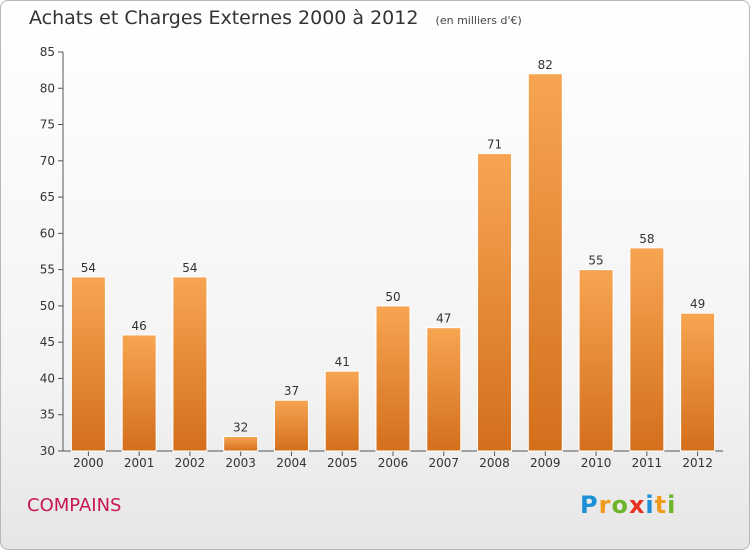  I want to click on y-tick-label: 45, so click(47, 342).